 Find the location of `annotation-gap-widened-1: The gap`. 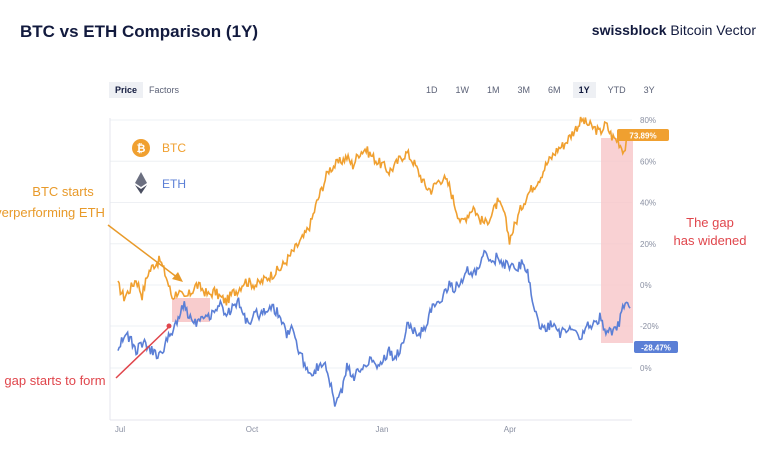

annotation-gap-widened-1: The gap is located at coordinates (710, 222).